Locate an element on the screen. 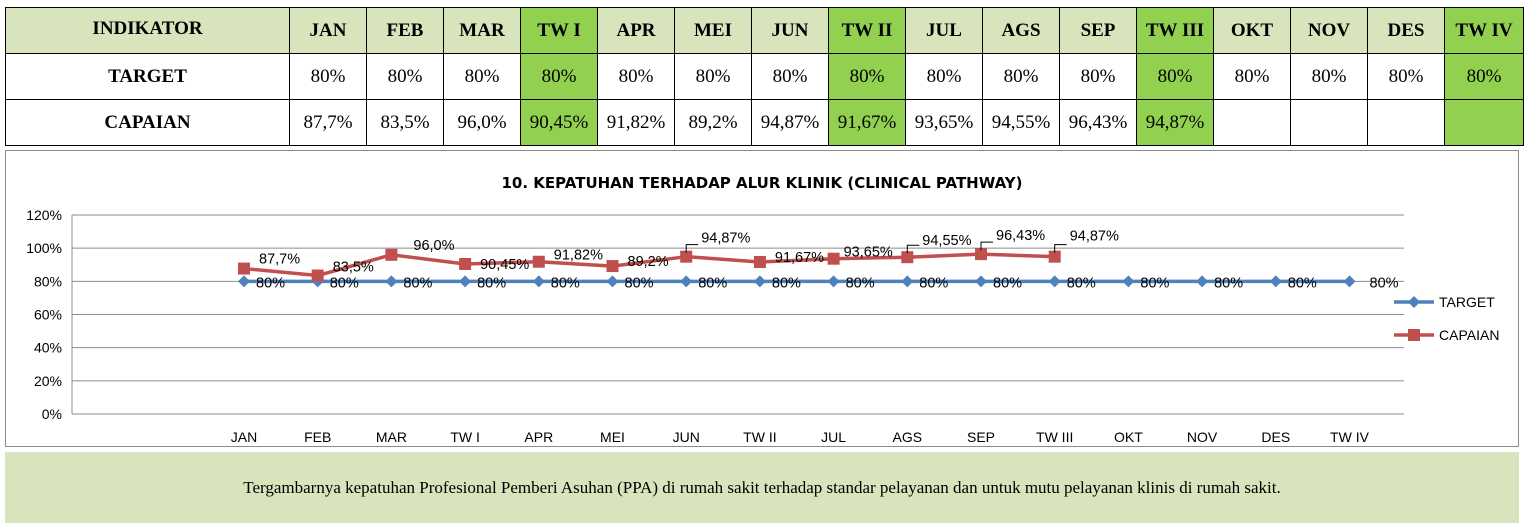 This screenshot has height=530, width=1526. indicator-header: INDIKATOR is located at coordinates (147, 30).